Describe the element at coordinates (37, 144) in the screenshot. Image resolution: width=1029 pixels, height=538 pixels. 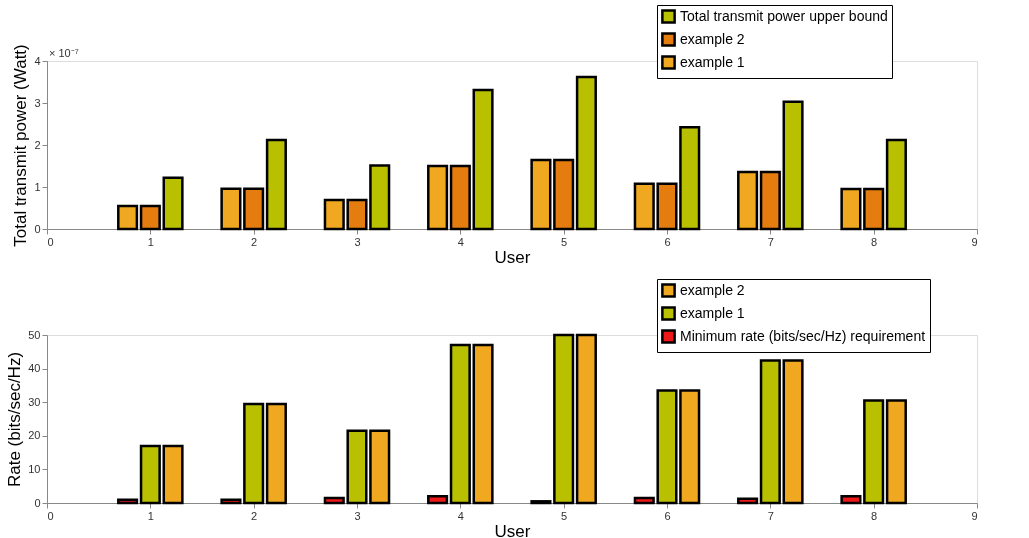
I see `y-tick-label: 2` at that location.